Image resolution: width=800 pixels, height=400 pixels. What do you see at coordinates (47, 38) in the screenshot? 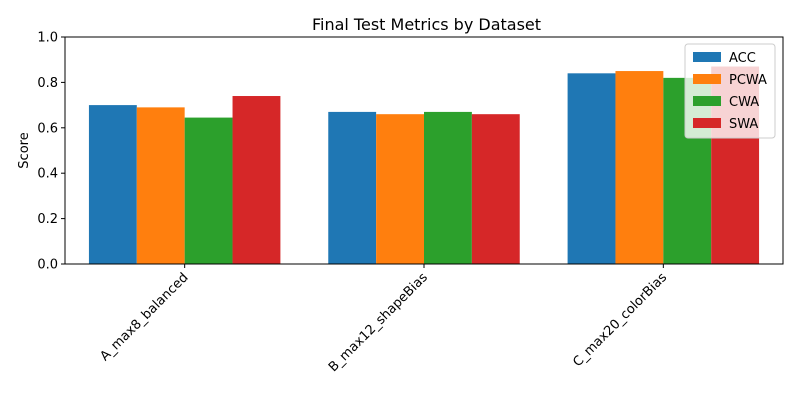
I see `y-tick-label: 1.0` at bounding box center [47, 38].